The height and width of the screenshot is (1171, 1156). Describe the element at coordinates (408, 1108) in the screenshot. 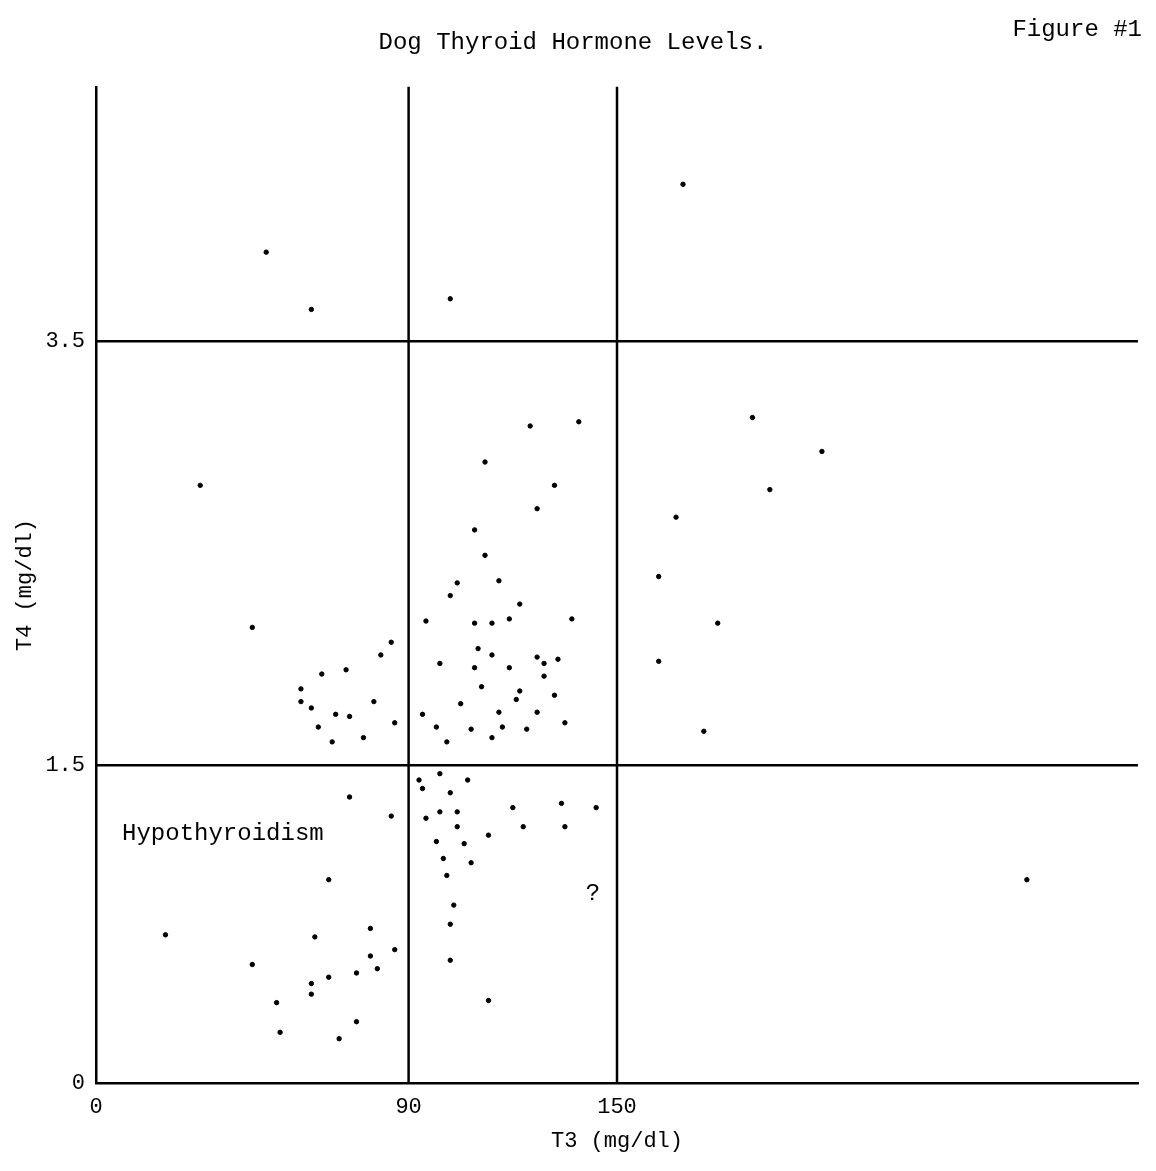

I see `x-tick-label: 90` at that location.